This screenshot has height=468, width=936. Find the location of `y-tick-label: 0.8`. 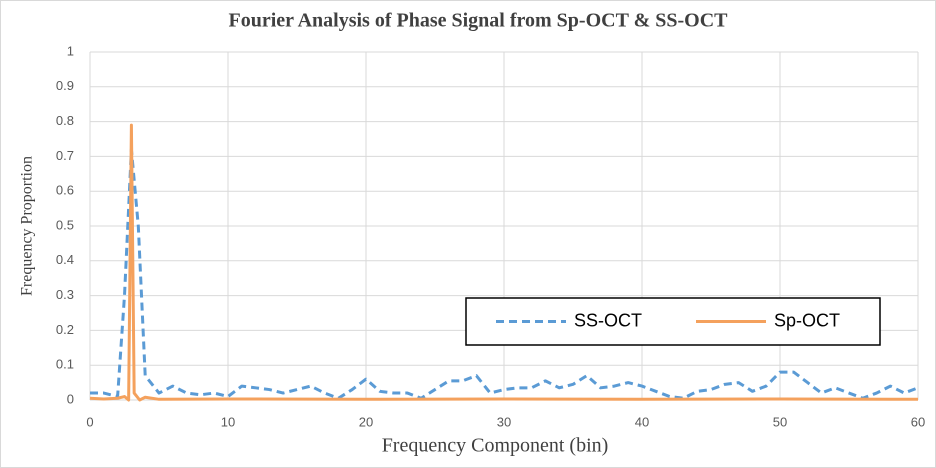

y-tick-label: 0.8 is located at coordinates (65, 120).